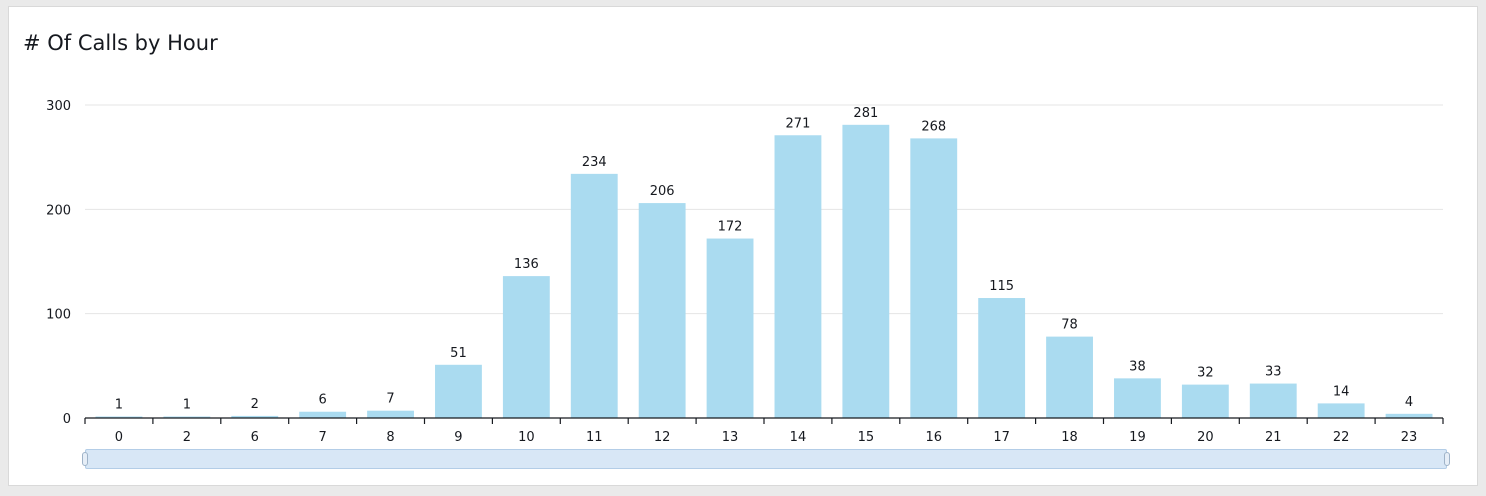 The height and width of the screenshot is (496, 1486). Describe the element at coordinates (1341, 391) in the screenshot. I see `data-label: 14` at that location.